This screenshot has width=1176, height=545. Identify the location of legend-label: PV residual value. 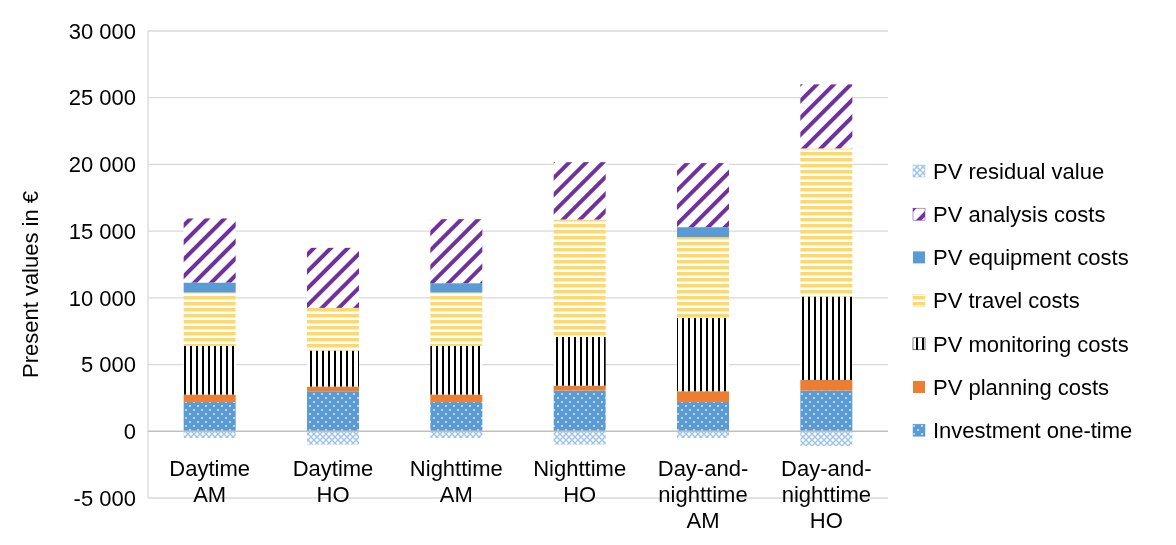
(1019, 171).